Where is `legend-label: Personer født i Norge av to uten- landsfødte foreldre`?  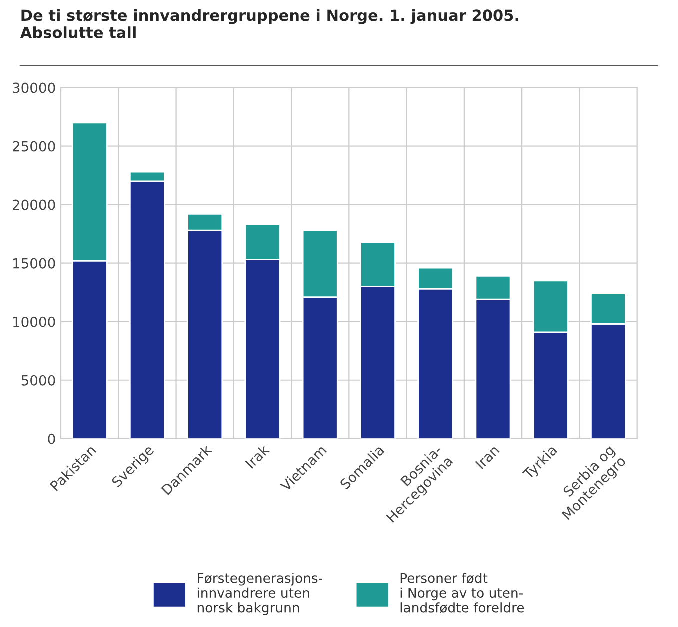
legend-label: Personer født i Norge av to uten- landsfødte foreldre is located at coordinates (462, 593).